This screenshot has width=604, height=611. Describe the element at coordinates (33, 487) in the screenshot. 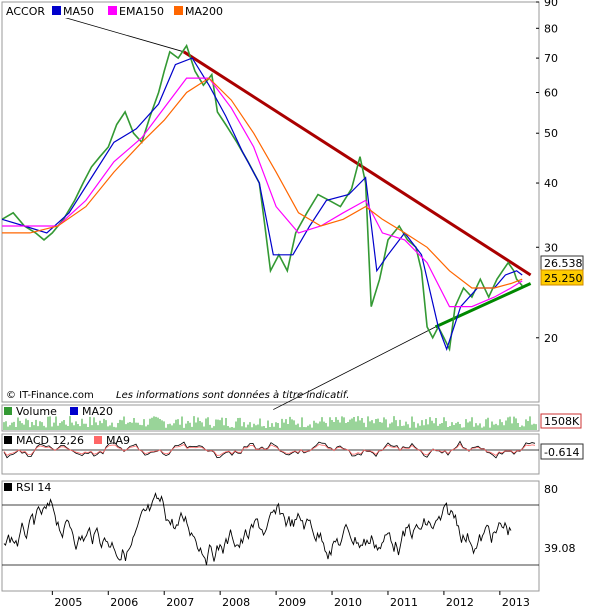

I see `rsi-legend-label: RSI 14` at that location.